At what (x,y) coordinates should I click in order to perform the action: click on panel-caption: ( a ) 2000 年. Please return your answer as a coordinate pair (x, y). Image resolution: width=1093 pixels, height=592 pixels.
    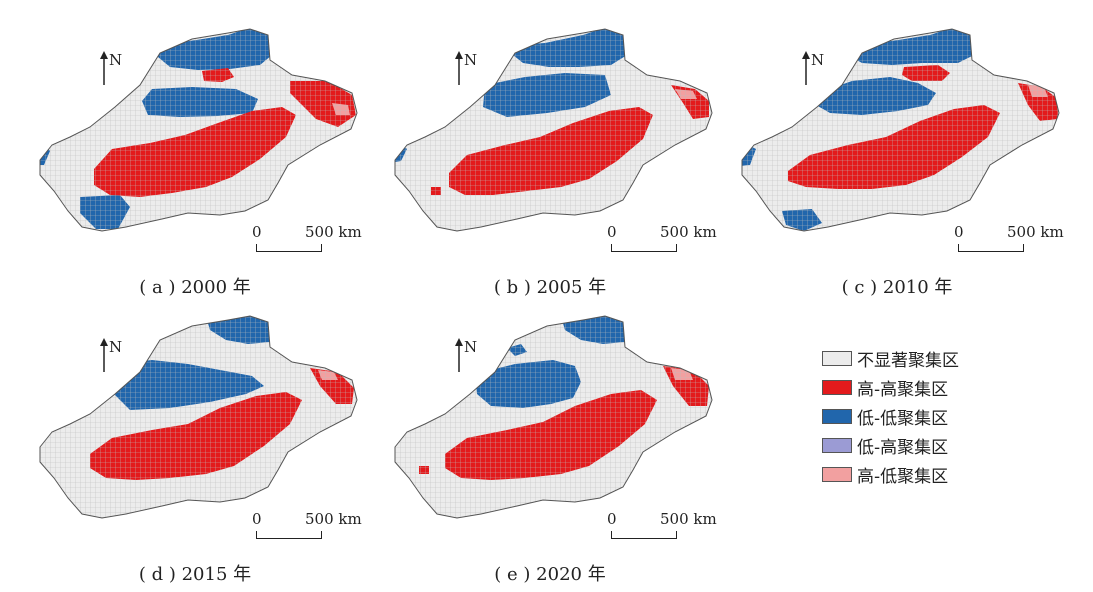
    Looking at the image, I should click on (195, 286).